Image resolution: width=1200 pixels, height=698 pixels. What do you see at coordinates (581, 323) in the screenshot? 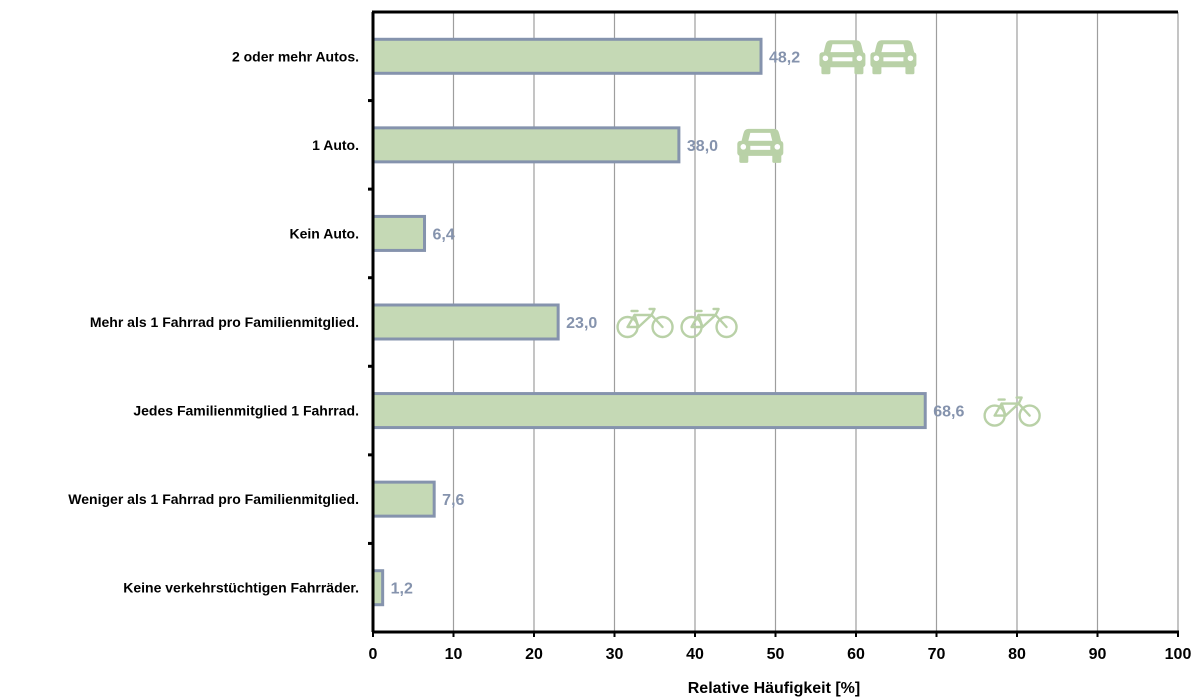
I see `data-label: 23,0` at bounding box center [581, 323].